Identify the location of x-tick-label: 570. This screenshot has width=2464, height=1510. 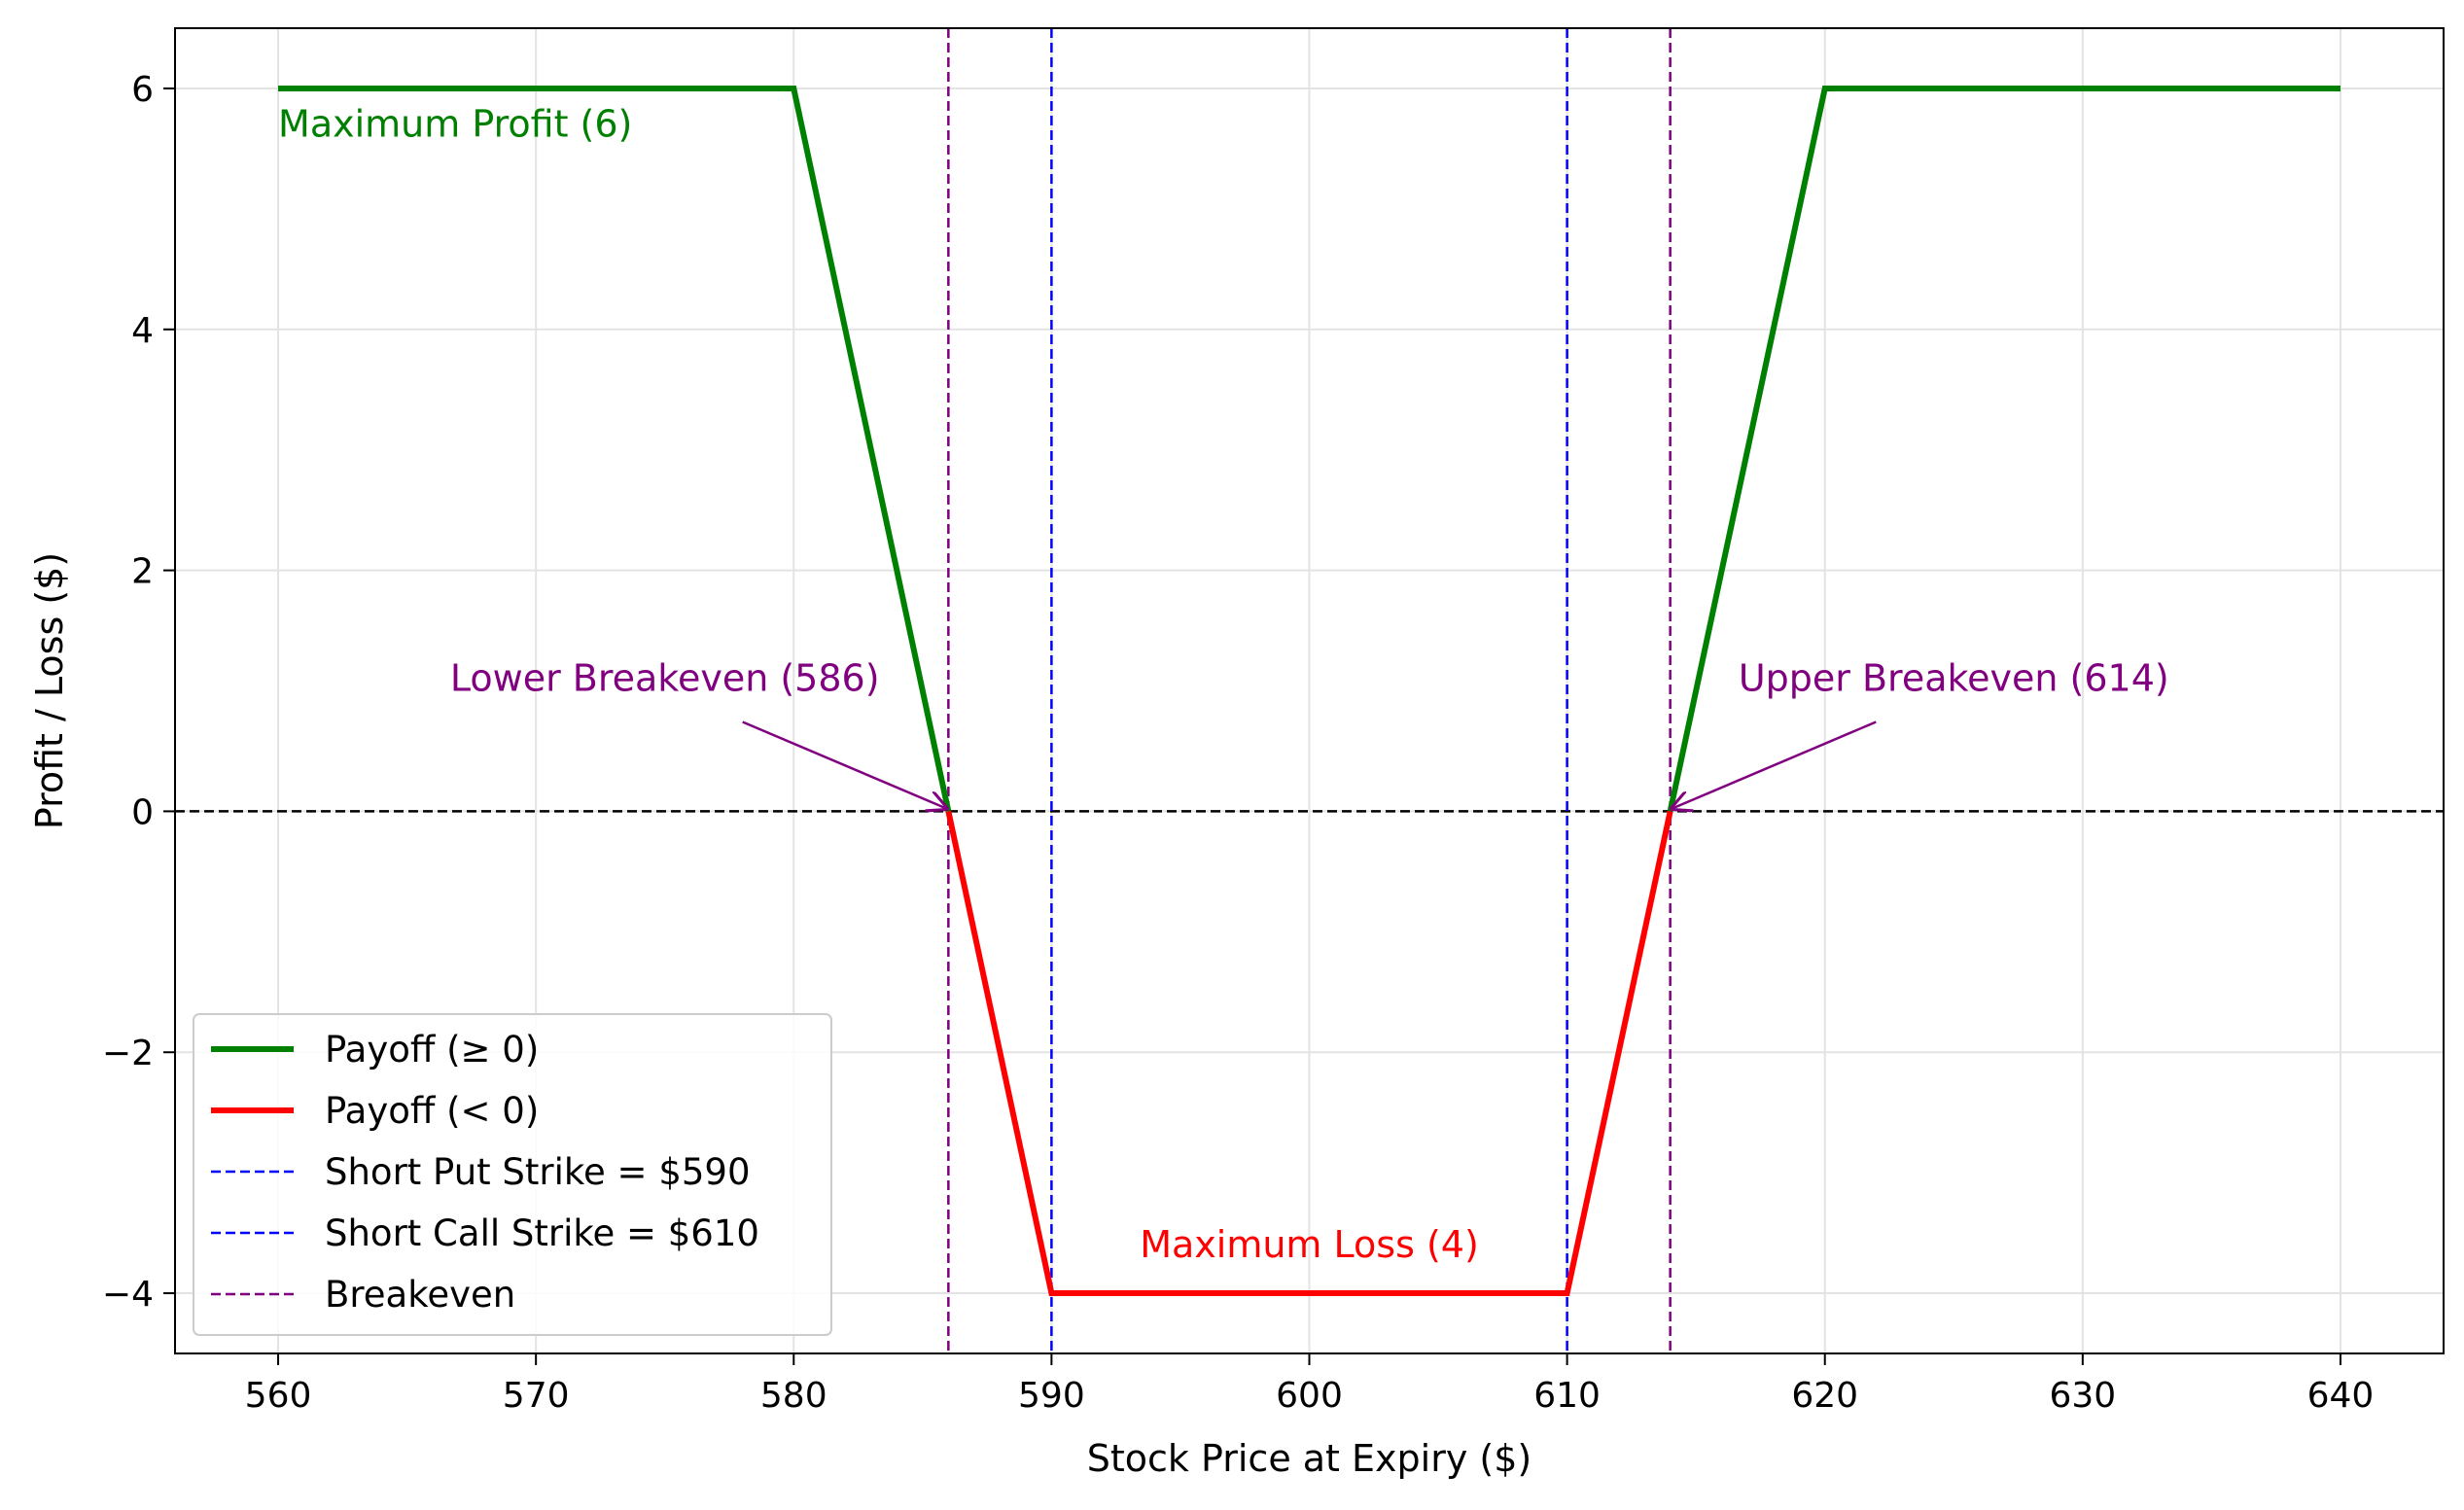
(536, 1396).